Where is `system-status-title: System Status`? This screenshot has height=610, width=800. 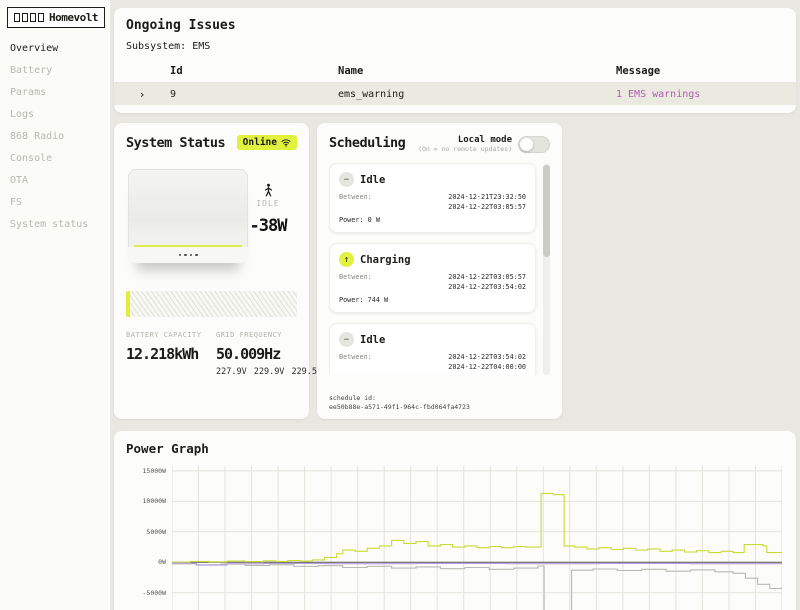 system-status-title: System Status is located at coordinates (176, 143).